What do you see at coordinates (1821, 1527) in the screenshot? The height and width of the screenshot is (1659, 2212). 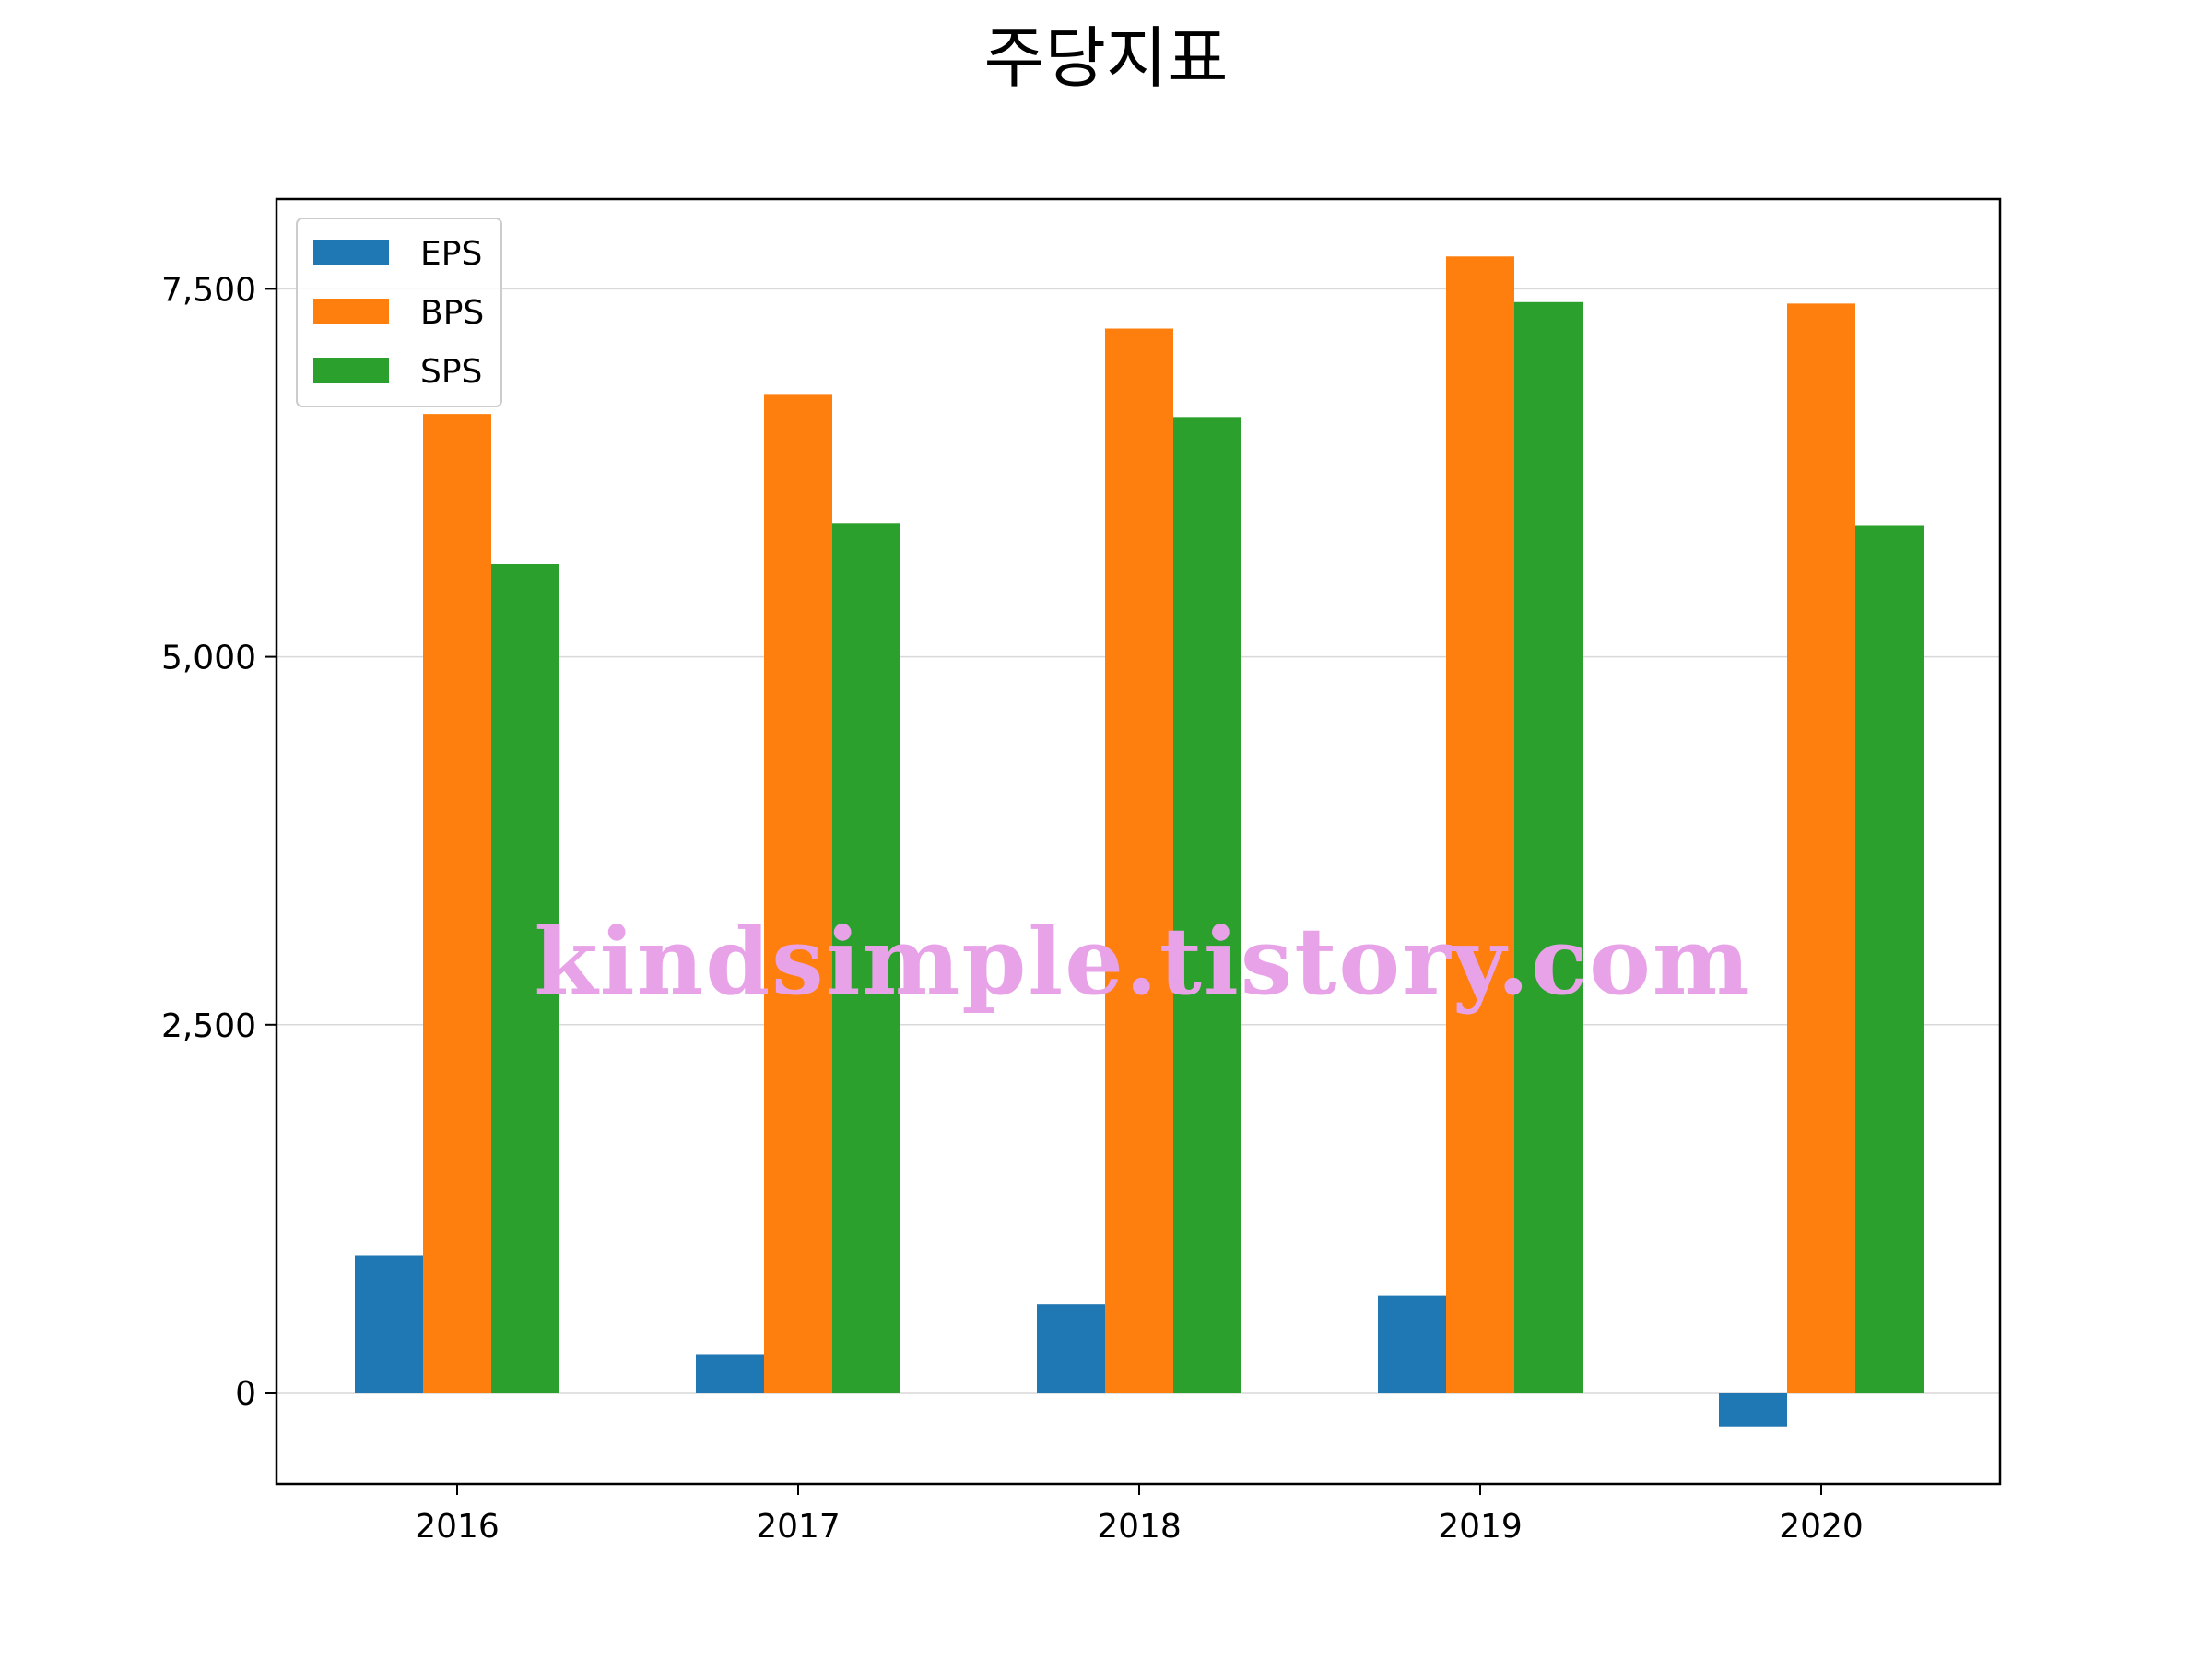 I see `x-tick-label: 2020` at bounding box center [1821, 1527].